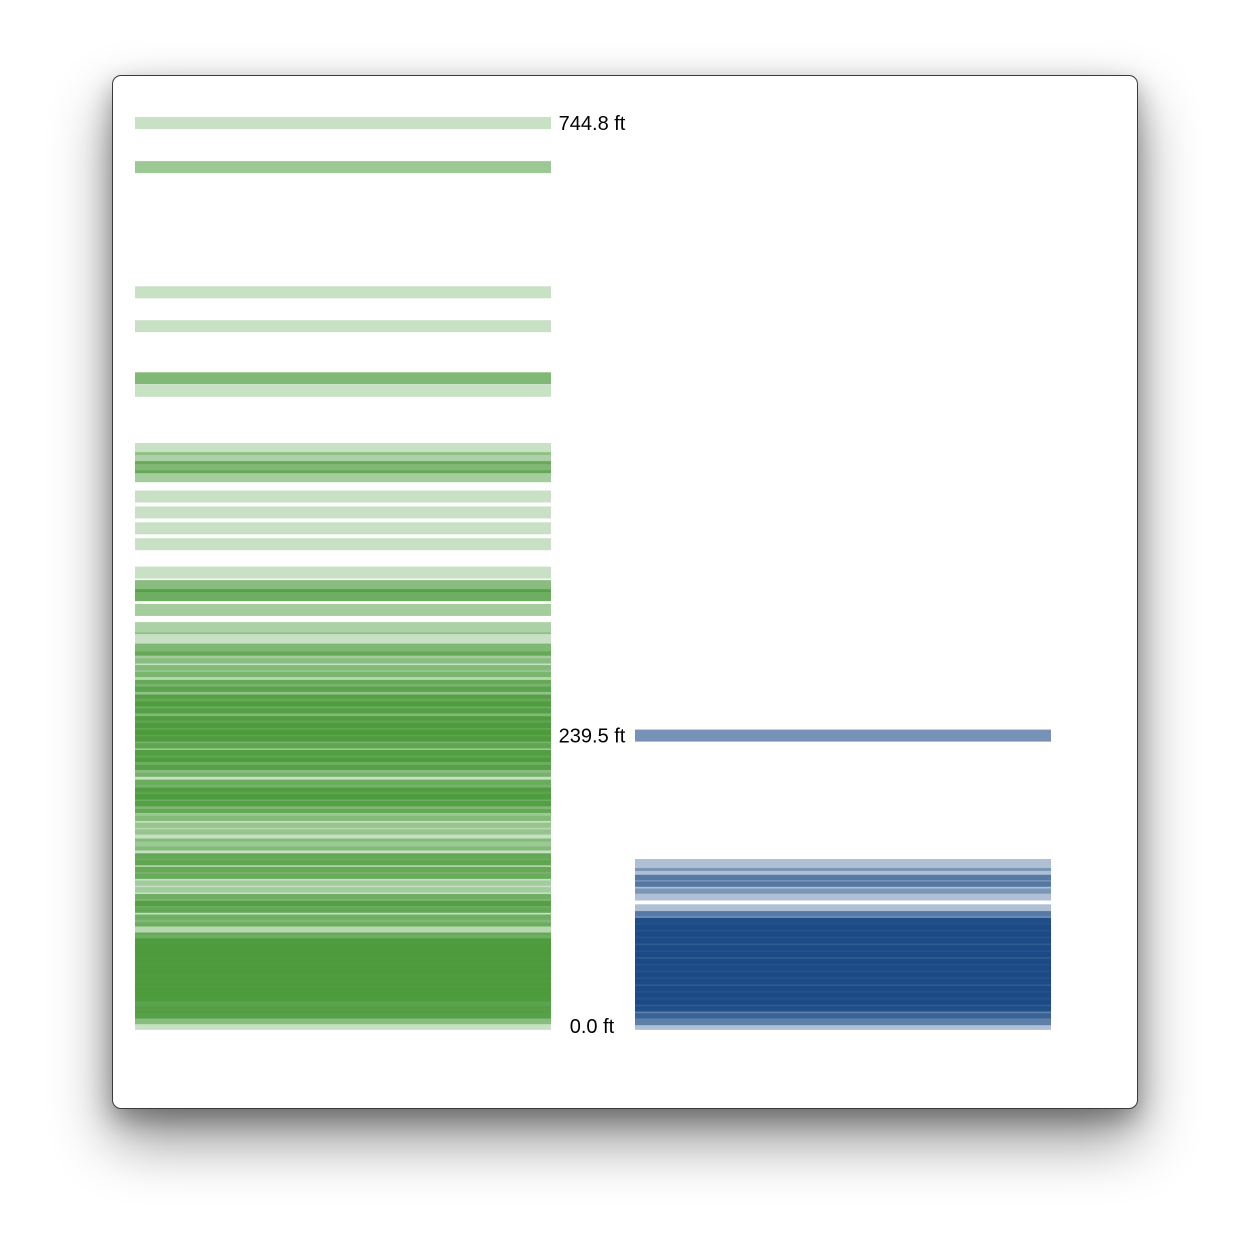  What do you see at coordinates (592, 124) in the screenshot?
I see `value-label: 744.8 ft` at bounding box center [592, 124].